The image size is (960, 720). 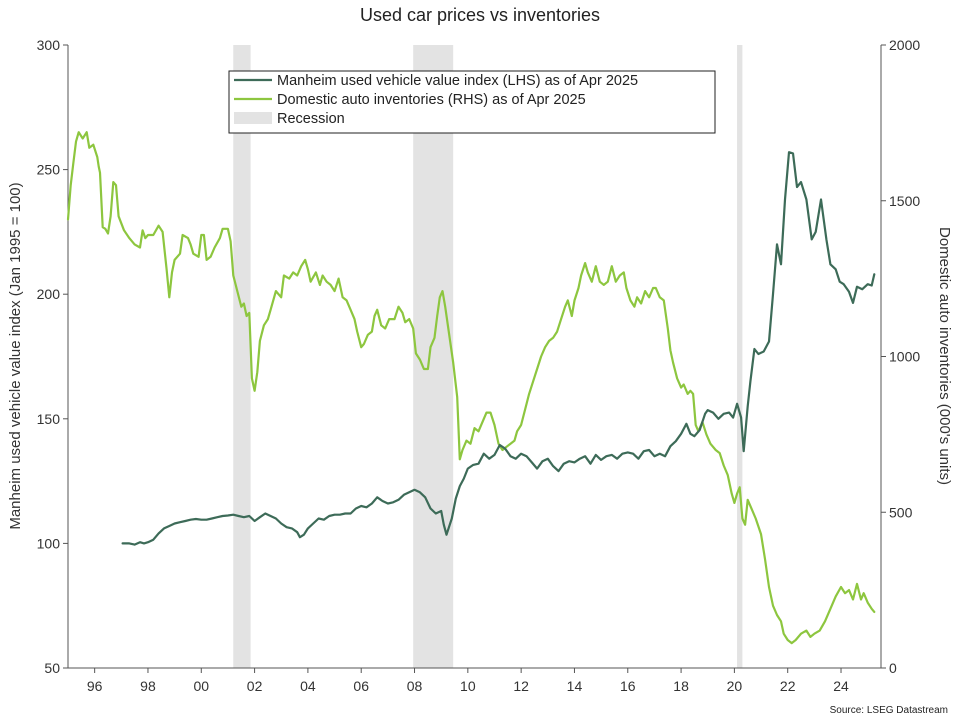 What do you see at coordinates (49, 294) in the screenshot?
I see `left-tick-label: 200` at bounding box center [49, 294].